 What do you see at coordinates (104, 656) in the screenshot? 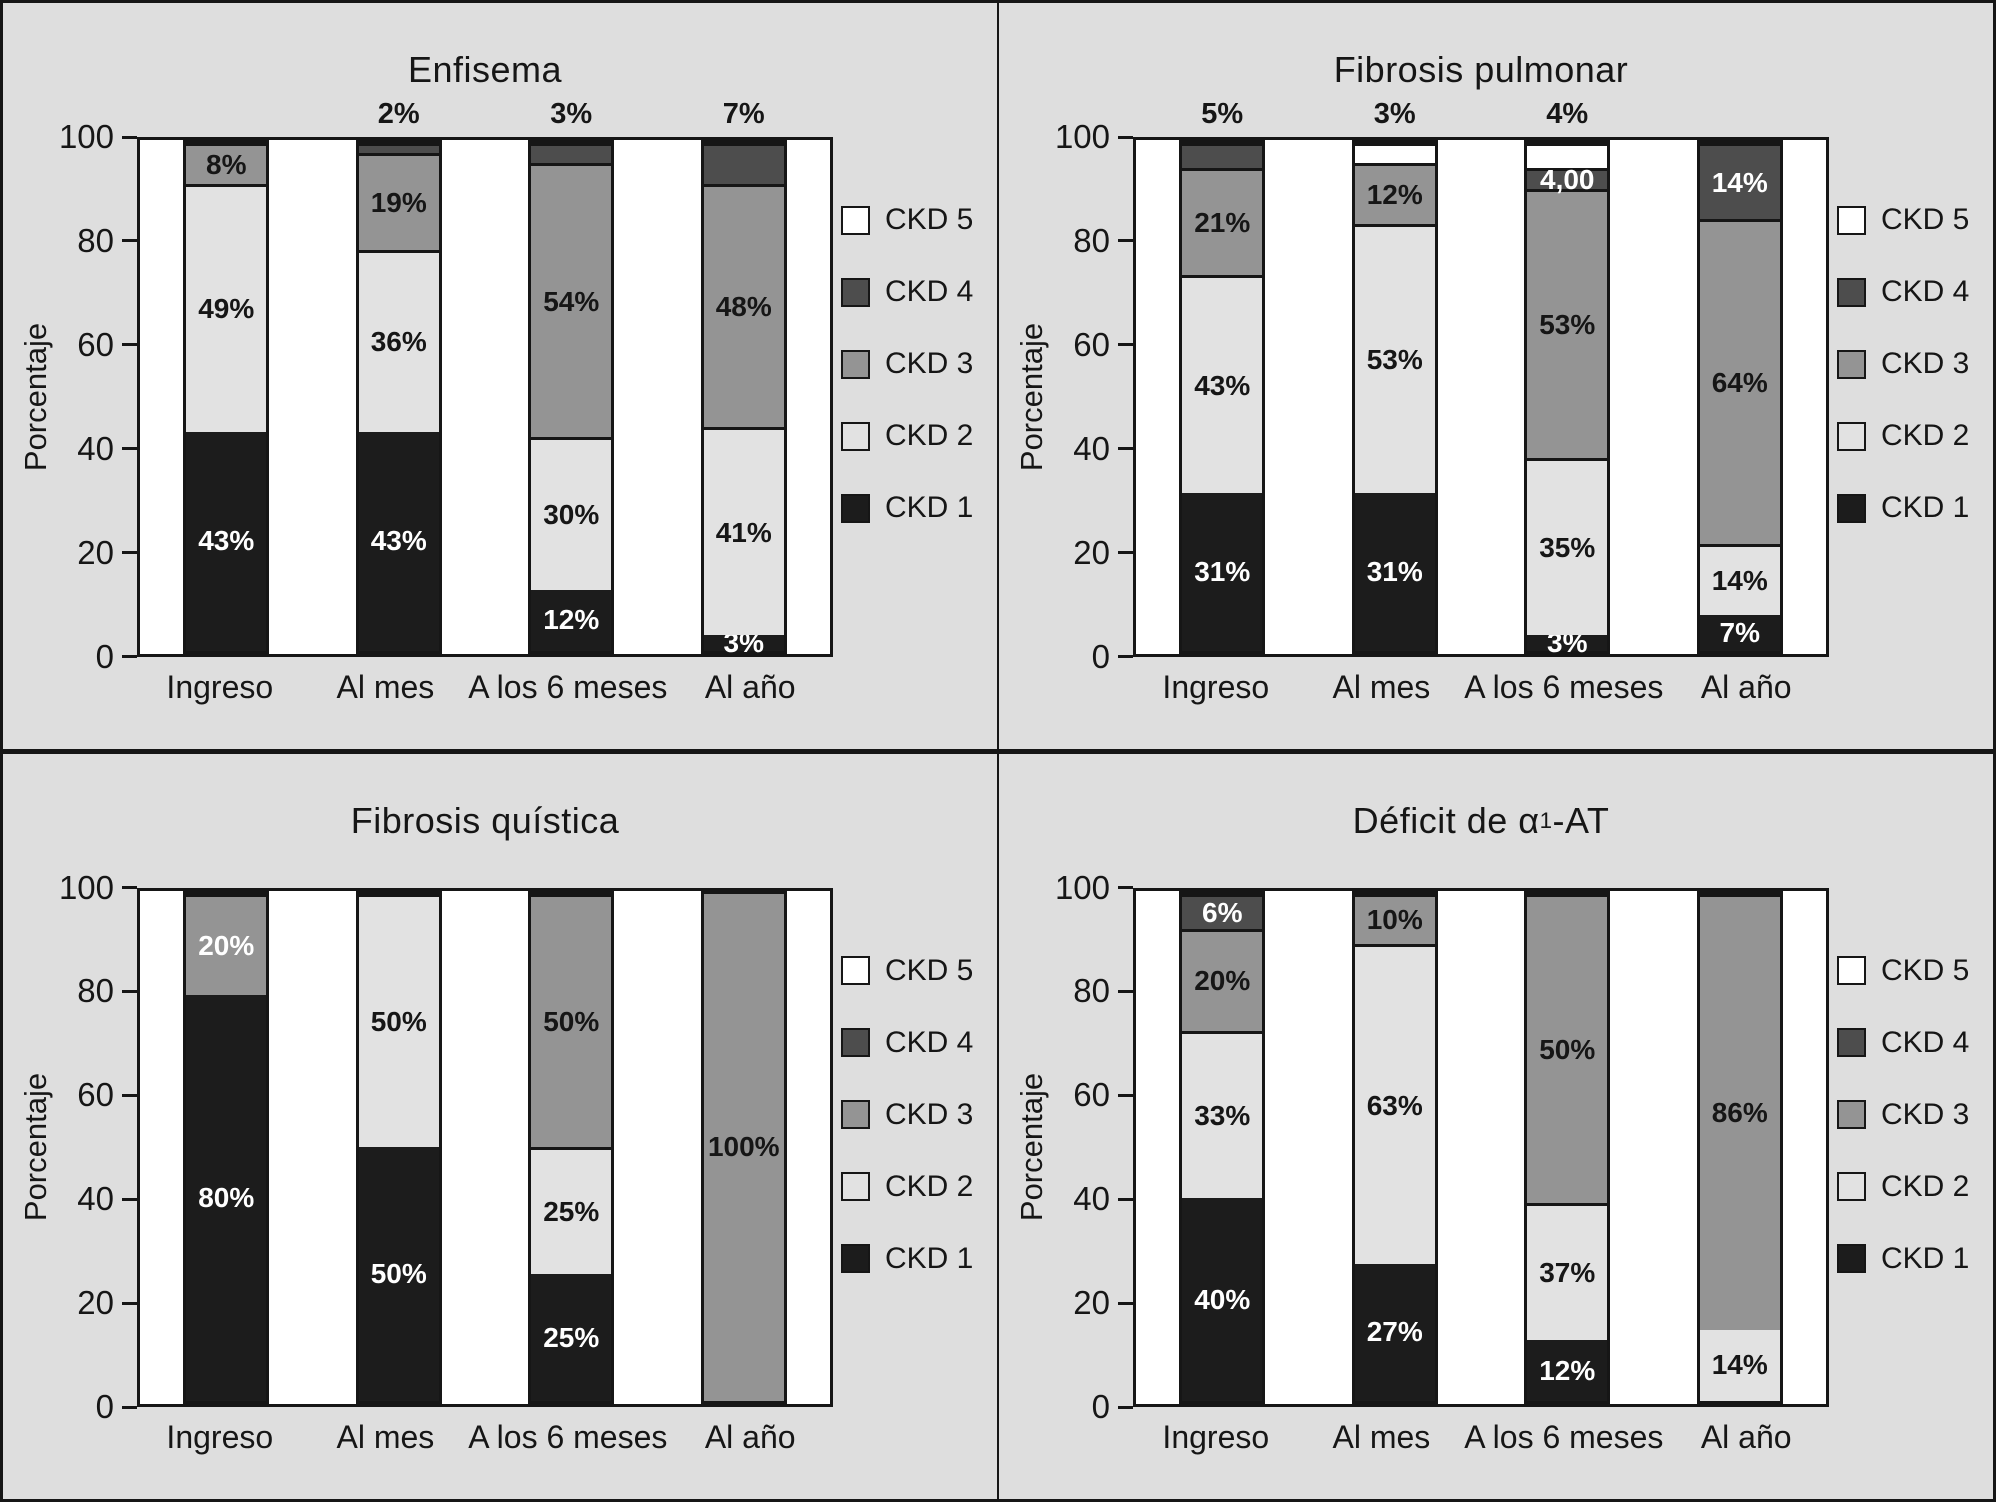
I see `y-tick-label: 0` at bounding box center [104, 656].